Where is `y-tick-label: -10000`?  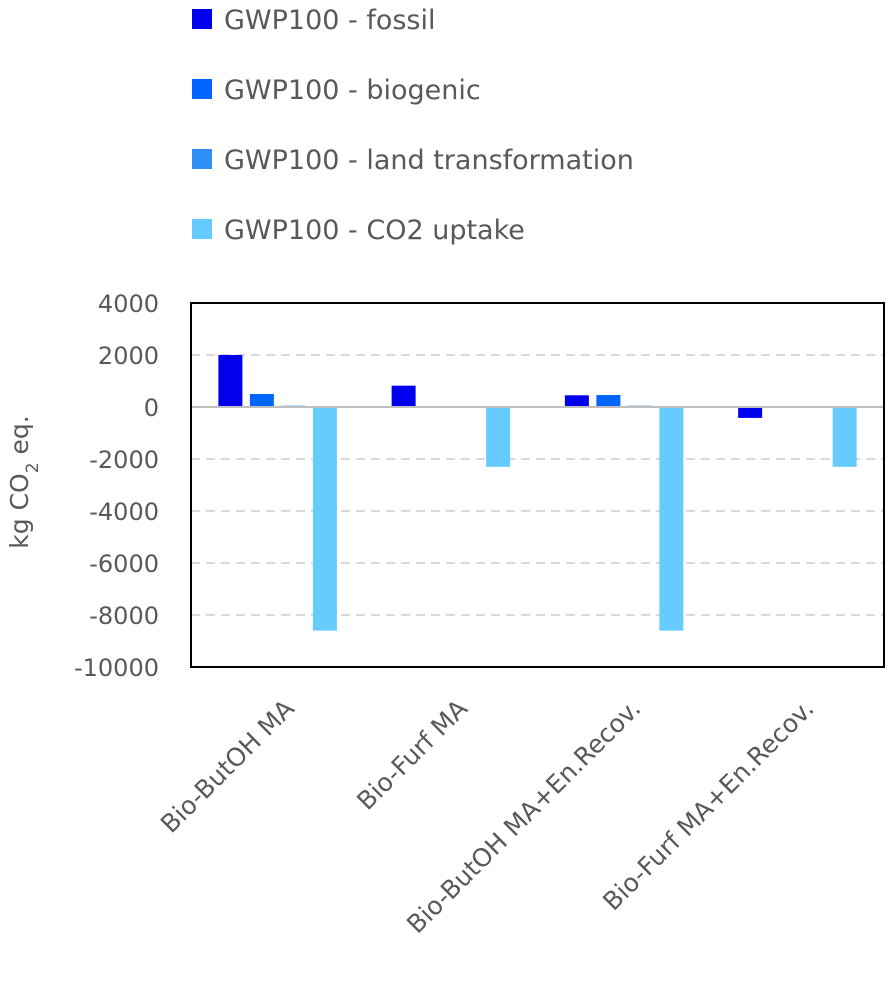
y-tick-label: -10000 is located at coordinates (116, 668).